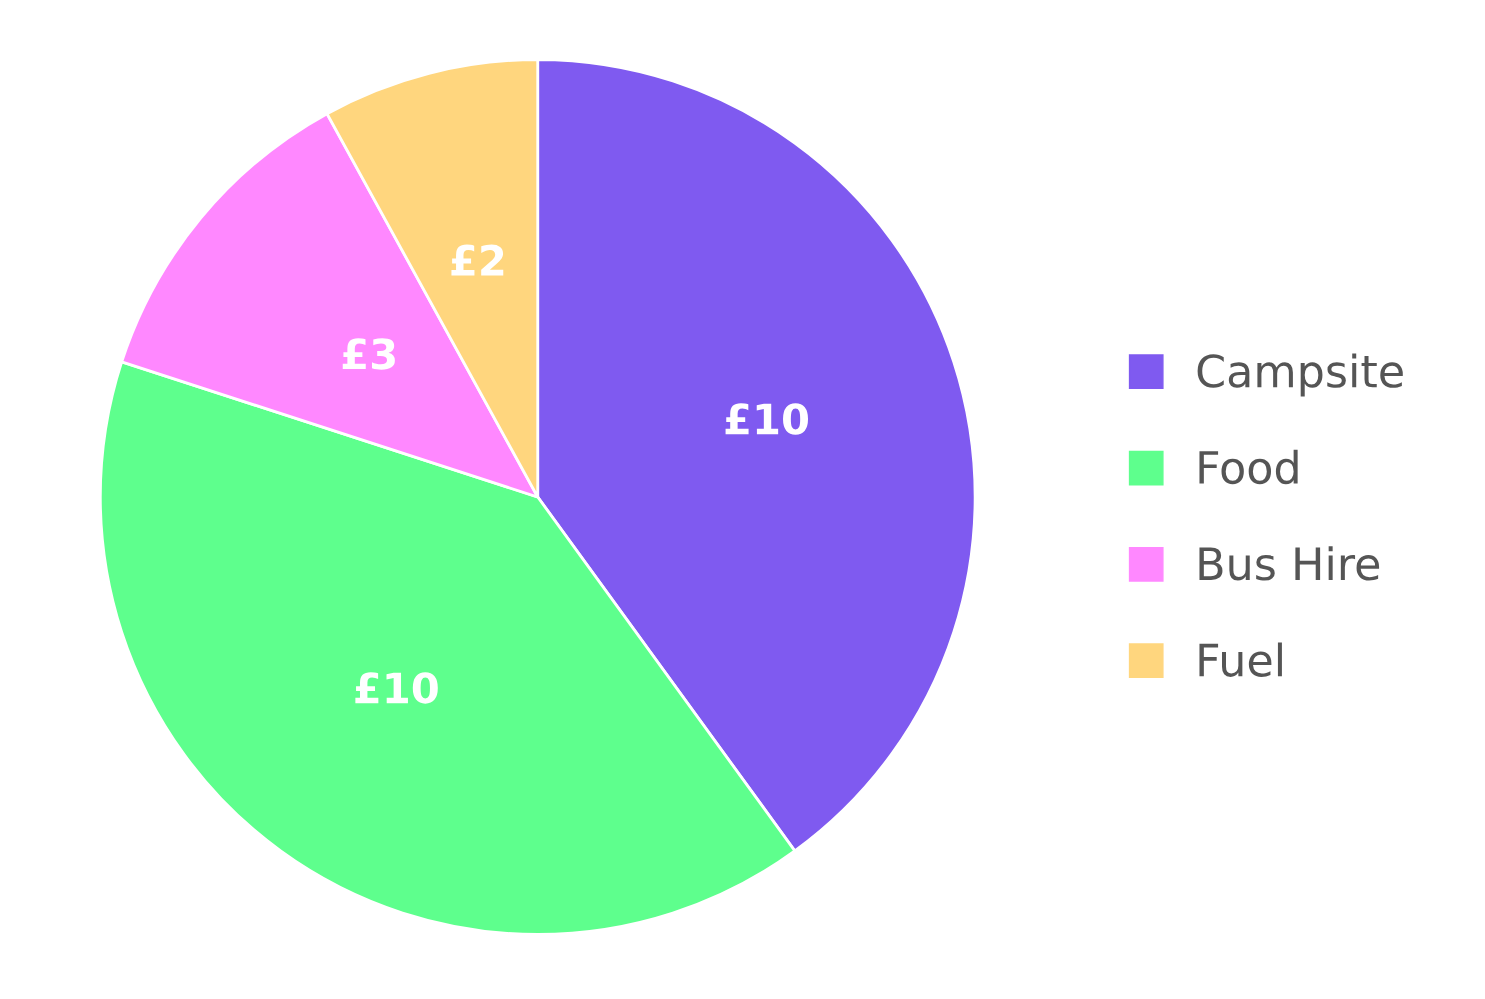 The image size is (1485, 999). Describe the element at coordinates (1289, 563) in the screenshot. I see `legend-label: Bus Hire` at that location.